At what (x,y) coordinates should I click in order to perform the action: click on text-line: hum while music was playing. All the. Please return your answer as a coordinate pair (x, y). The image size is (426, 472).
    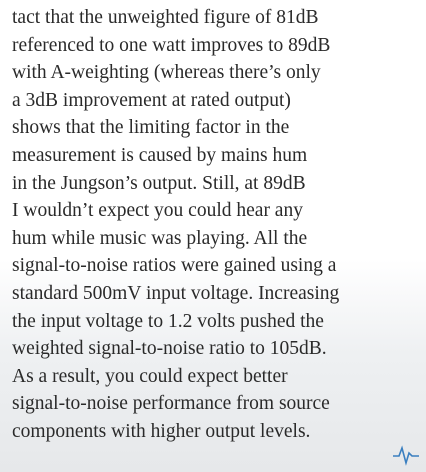
    Looking at the image, I should click on (160, 238).